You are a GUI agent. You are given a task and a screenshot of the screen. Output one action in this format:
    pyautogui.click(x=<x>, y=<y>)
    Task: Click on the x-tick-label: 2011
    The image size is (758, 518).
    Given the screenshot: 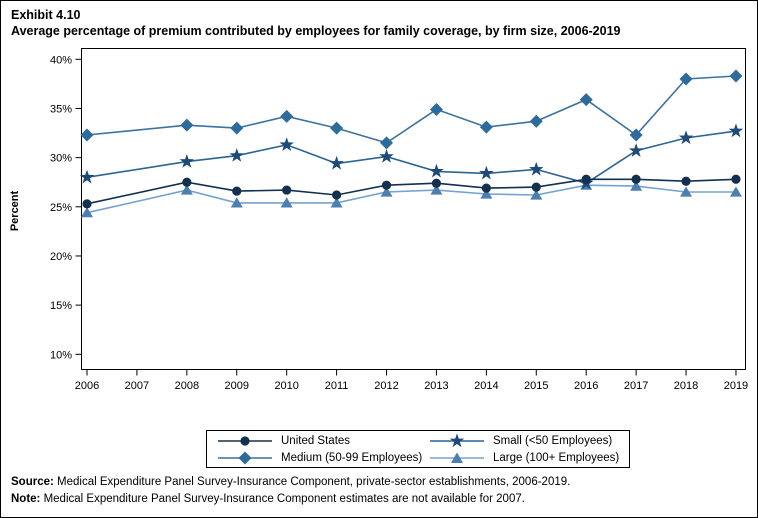 What is the action you would take?
    pyautogui.click(x=337, y=386)
    